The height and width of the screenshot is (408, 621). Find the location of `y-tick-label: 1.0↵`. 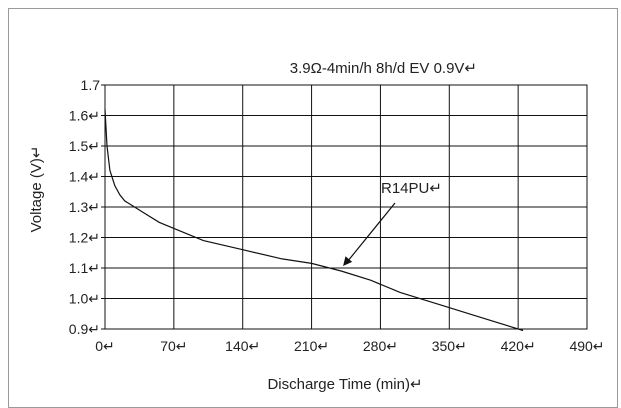

y-tick-label: 1.0↵ is located at coordinates (84, 299).